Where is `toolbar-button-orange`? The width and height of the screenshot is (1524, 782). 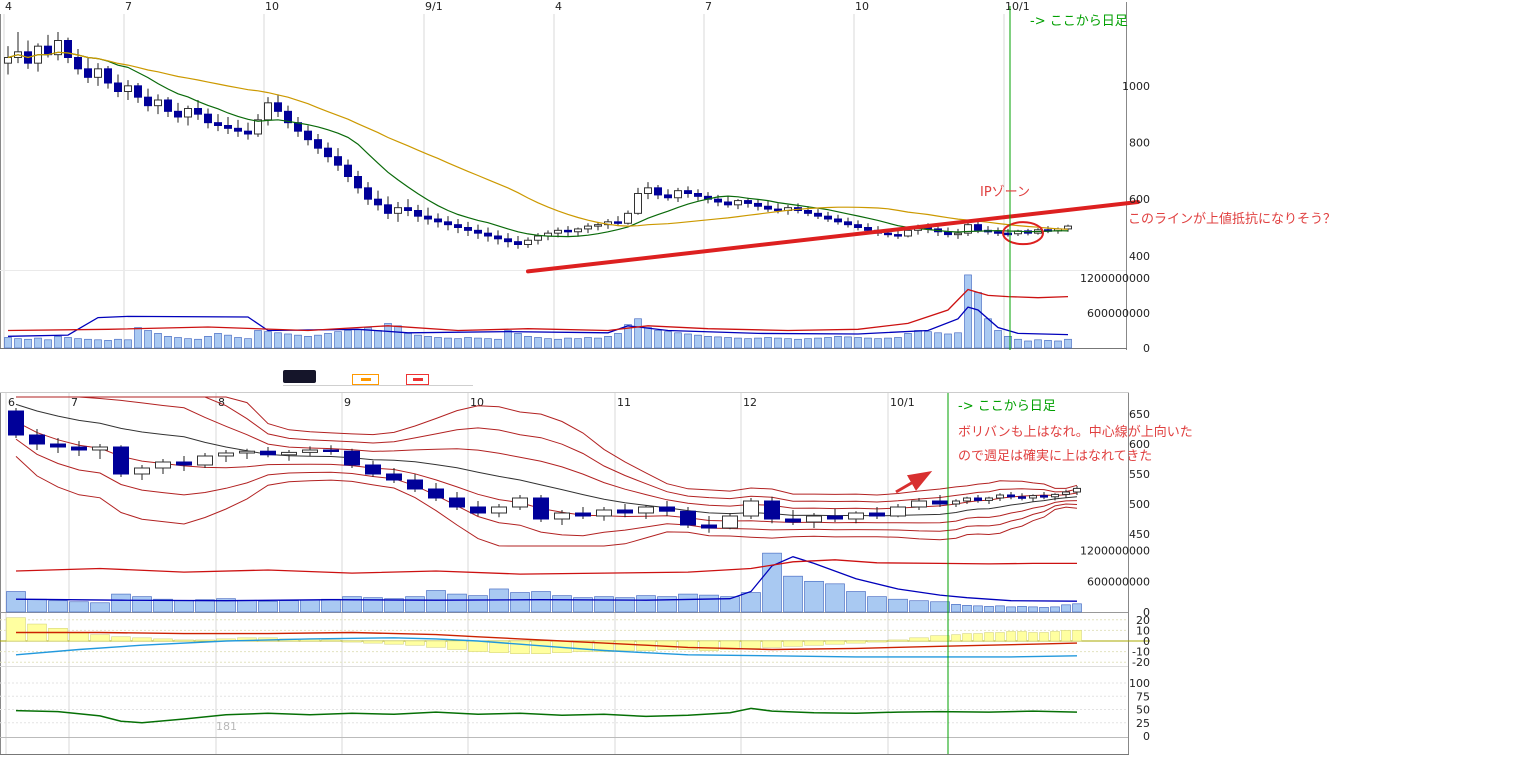
toolbar-button-orange is located at coordinates (365, 379).